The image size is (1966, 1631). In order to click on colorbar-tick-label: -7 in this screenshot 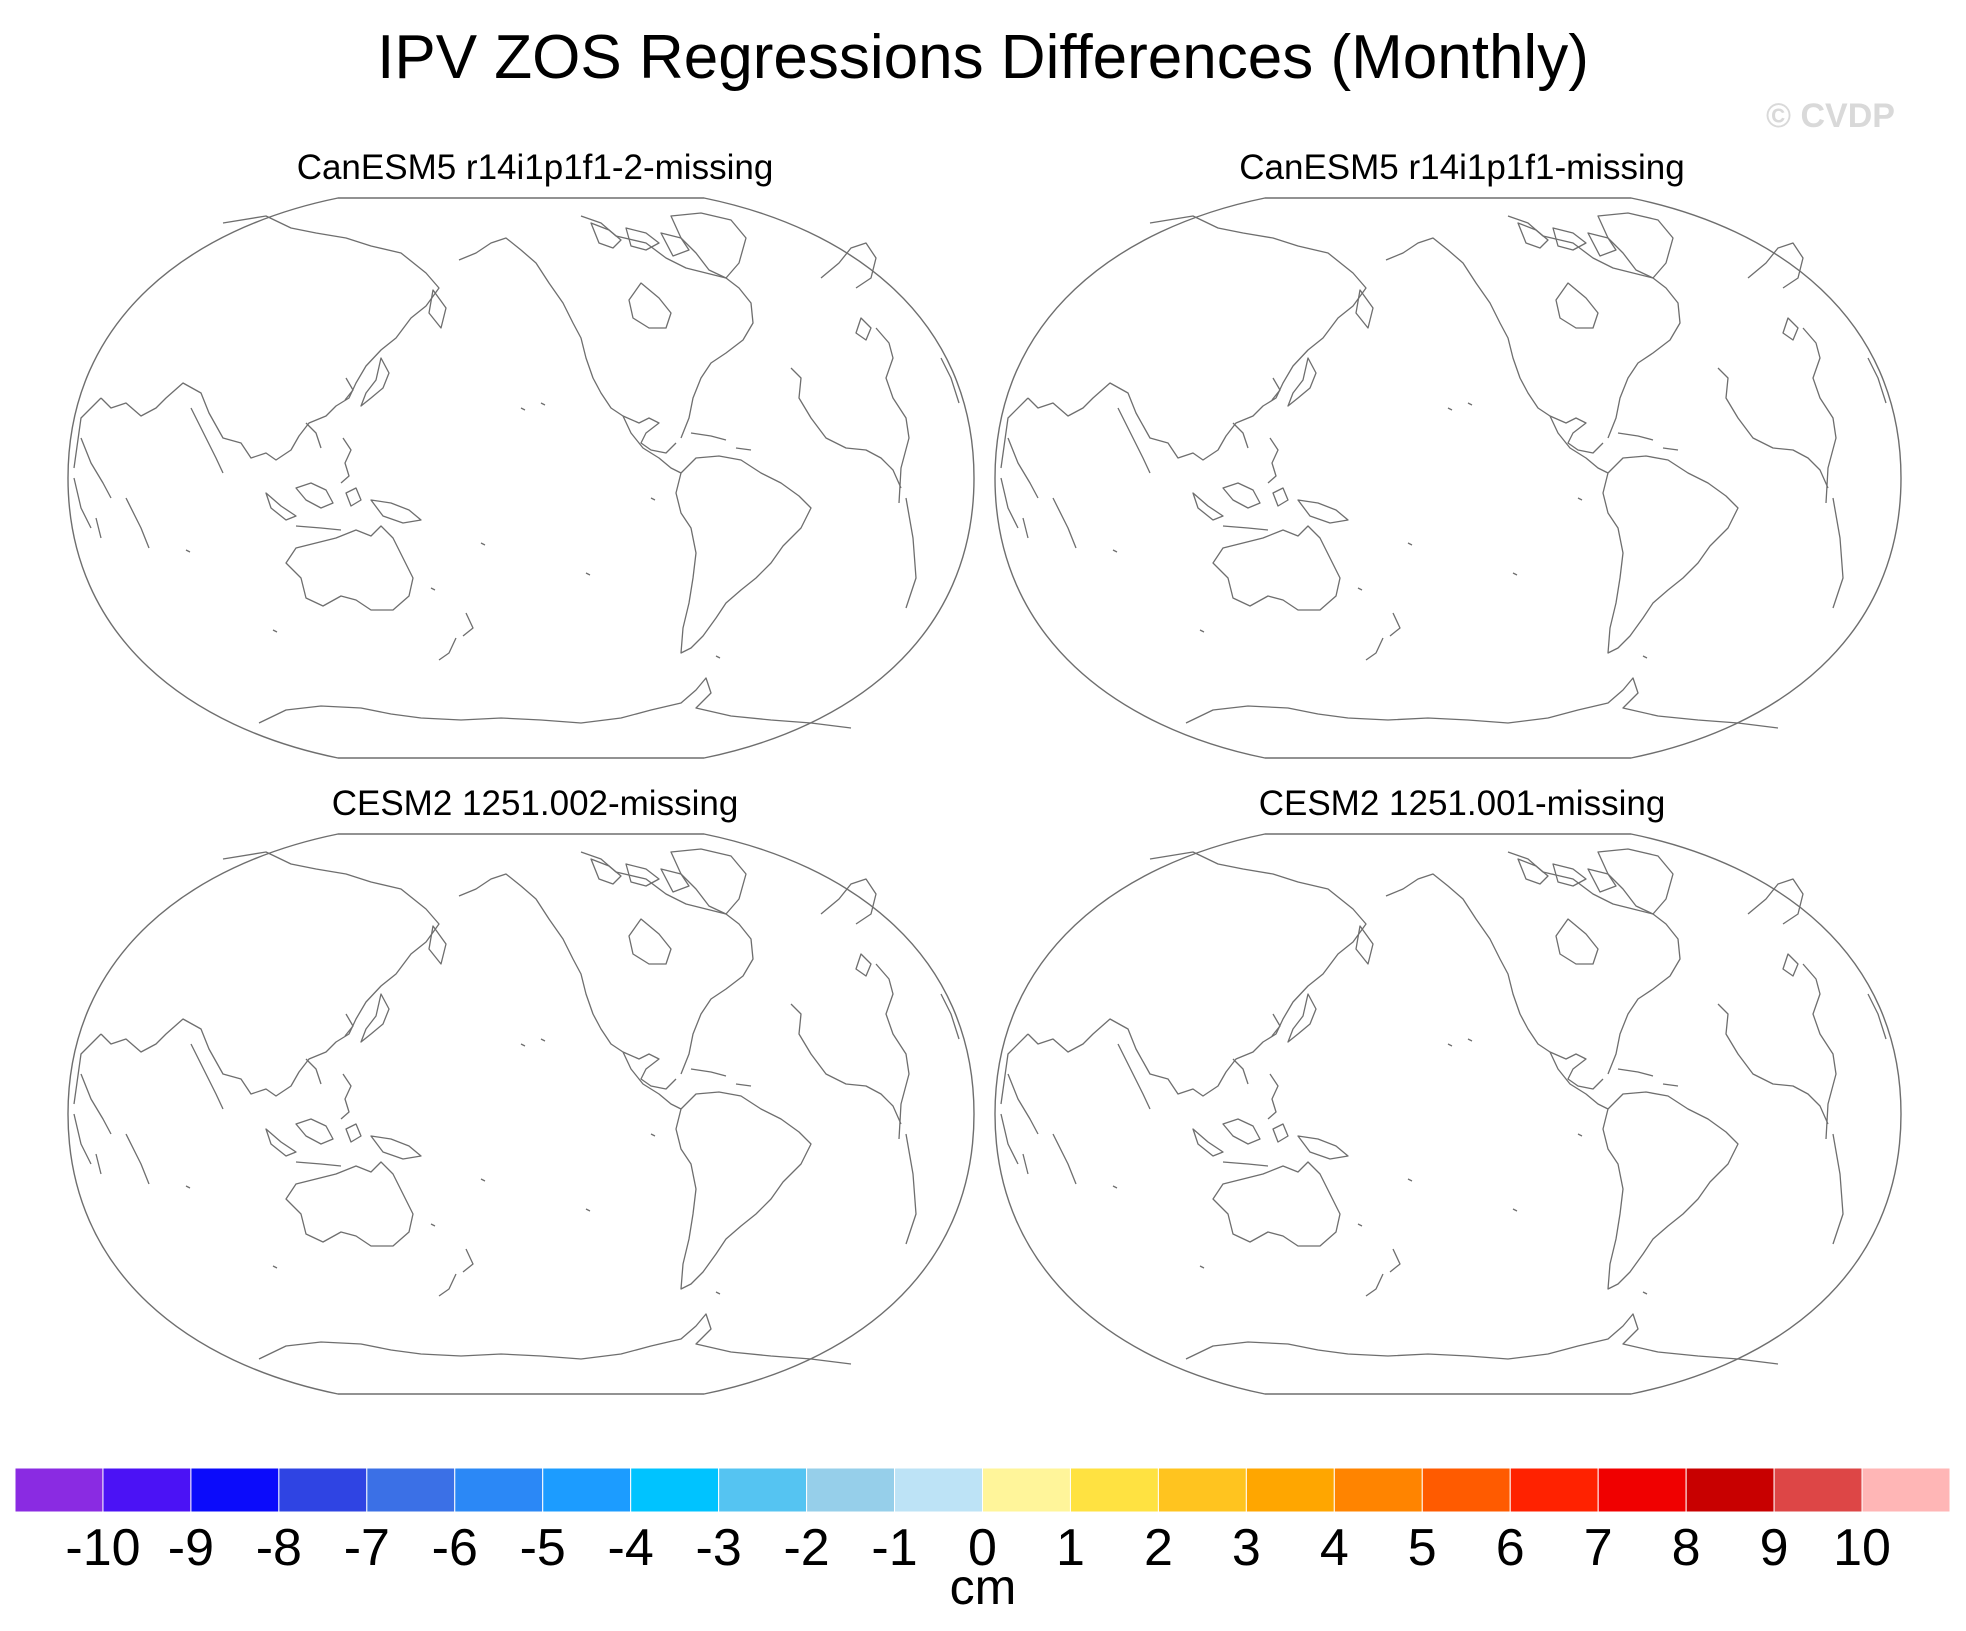, I will do `click(366, 1548)`.